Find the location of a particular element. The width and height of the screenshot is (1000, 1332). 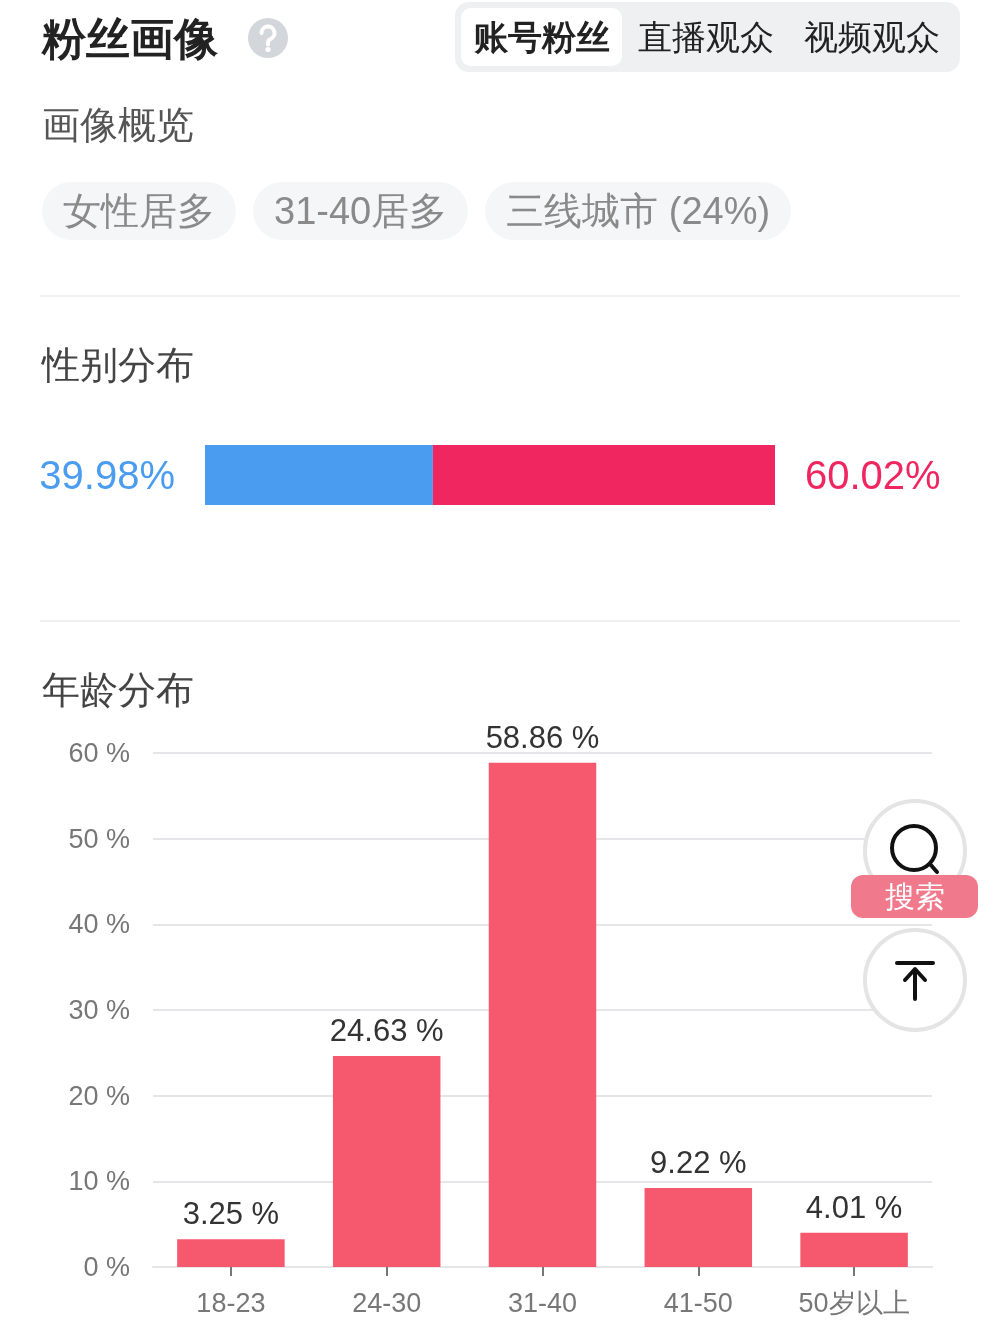

tag-pill: 三线城市 (24%) is located at coordinates (638, 211).